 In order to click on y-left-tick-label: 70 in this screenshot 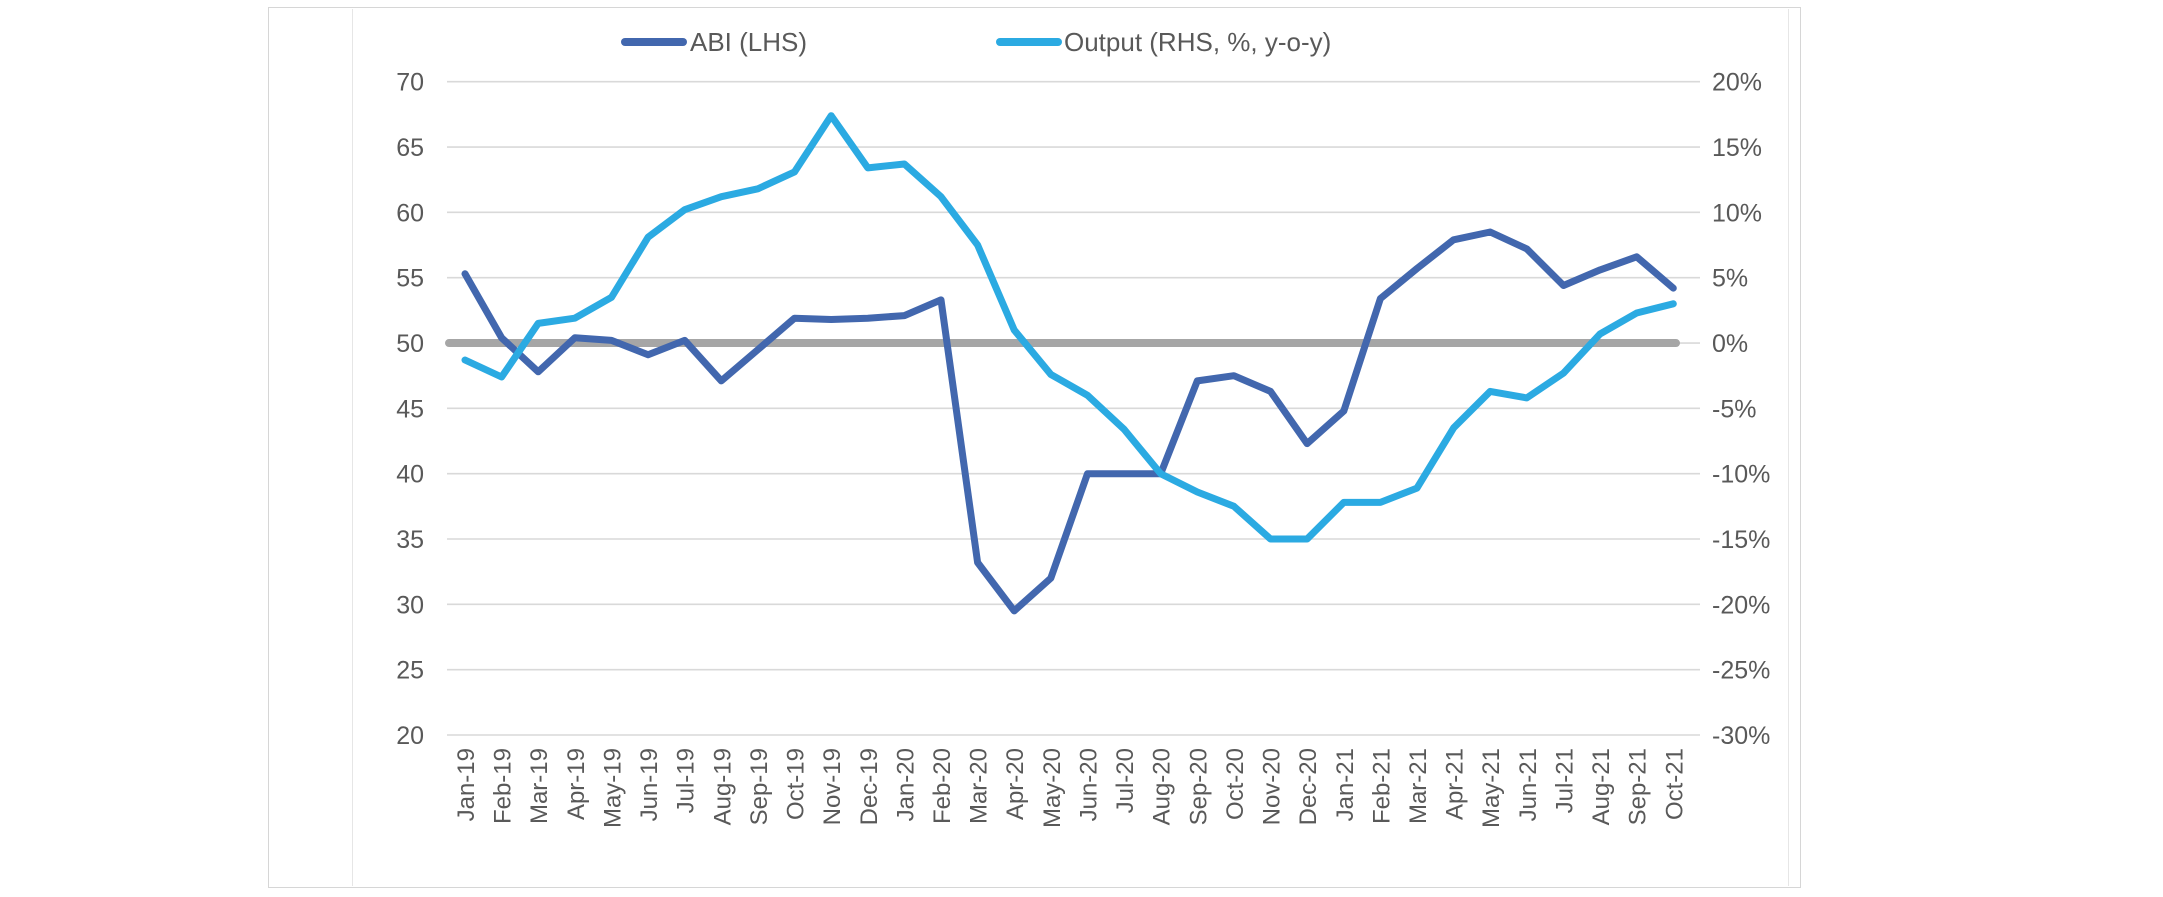, I will do `click(410, 83)`.